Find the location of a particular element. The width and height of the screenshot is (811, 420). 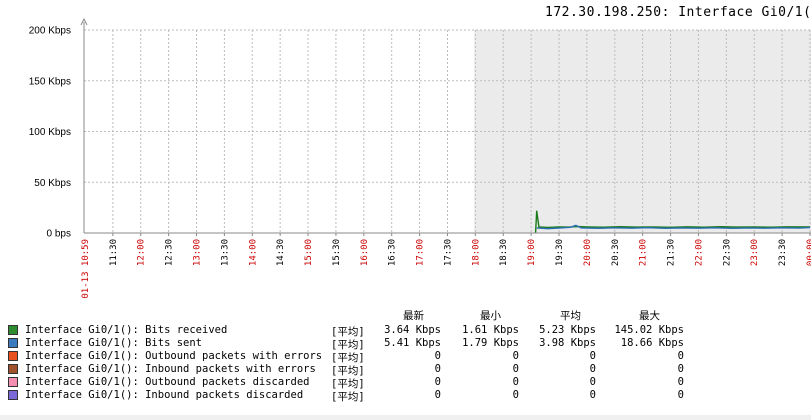

x-tick-label: 14:30 is located at coordinates (281, 252).